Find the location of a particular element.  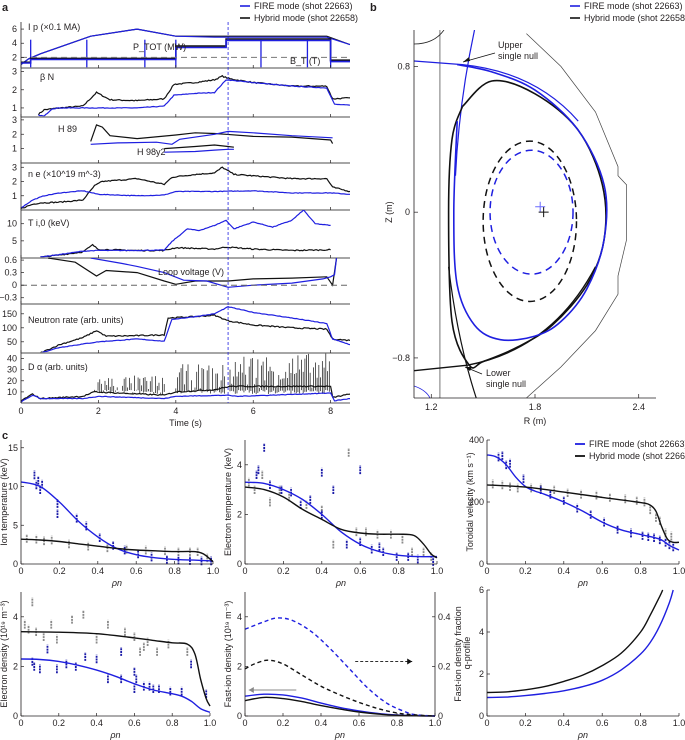

core-fire-contour is located at coordinates (531, 212).